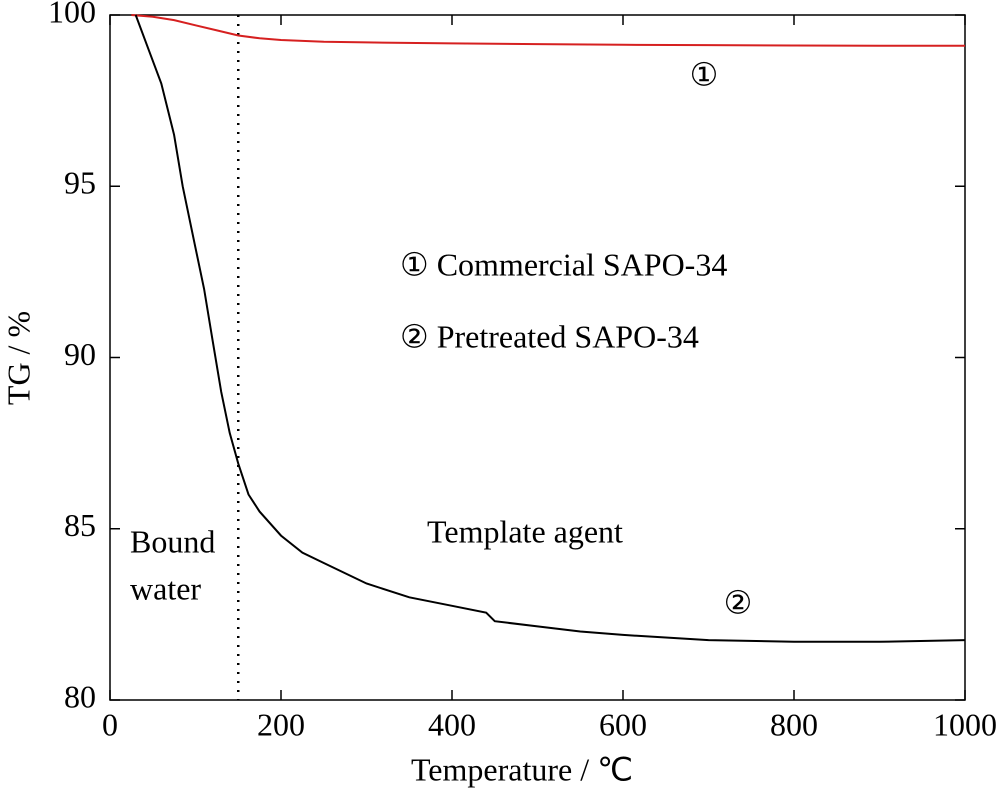 This screenshot has height=796, width=1000. I want to click on annotation: ② Pretreated SAPO-34, so click(549, 336).